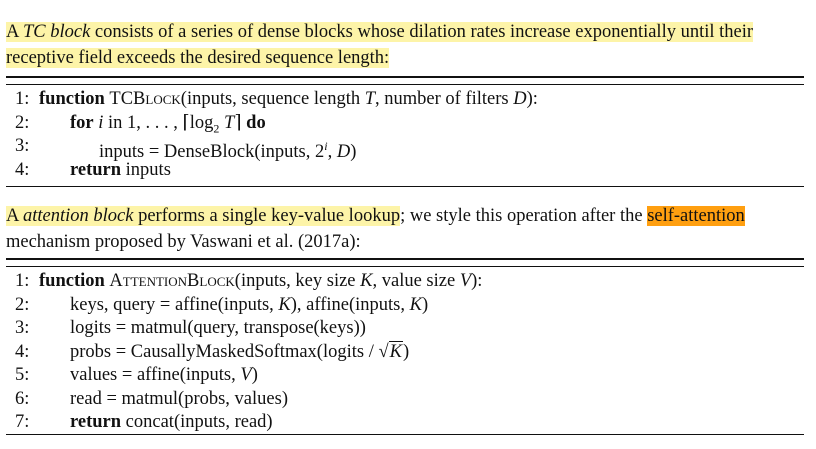  I want to click on keyword: do, so click(256, 122).